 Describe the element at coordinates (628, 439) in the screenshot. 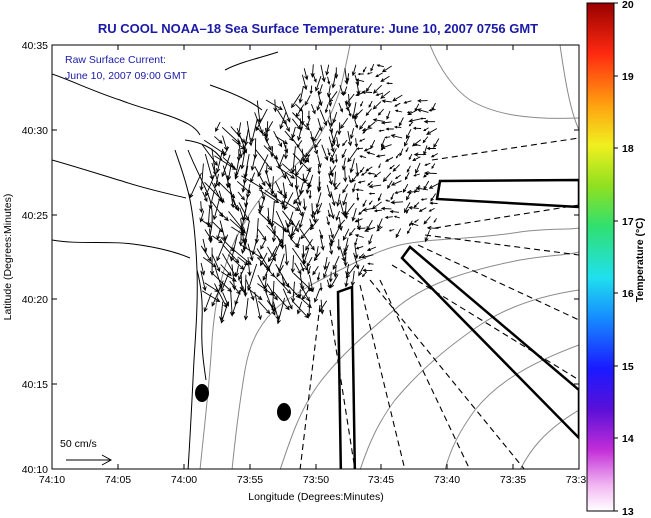

I see `colorbar-tick: 14` at that location.